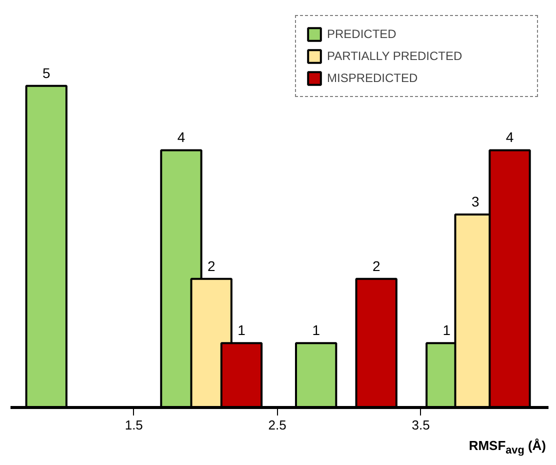  Describe the element at coordinates (362, 34) in the screenshot. I see `legend-label: PREDICTED` at that location.